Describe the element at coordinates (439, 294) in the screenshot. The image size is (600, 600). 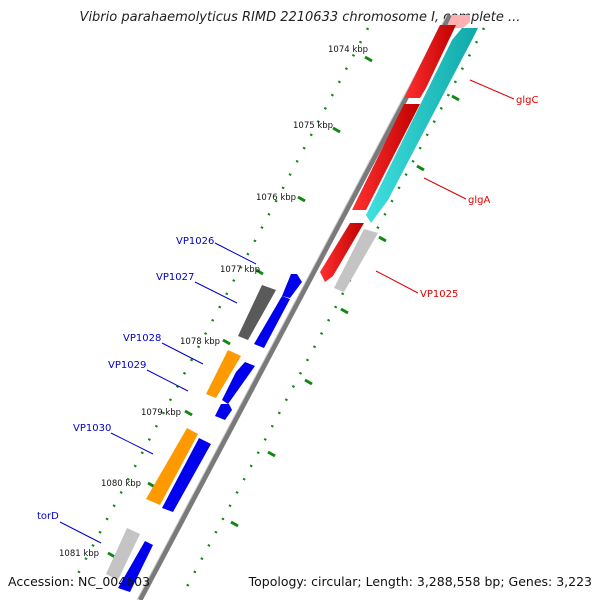
I see `feature-label-VP1025: VP1025` at that location.